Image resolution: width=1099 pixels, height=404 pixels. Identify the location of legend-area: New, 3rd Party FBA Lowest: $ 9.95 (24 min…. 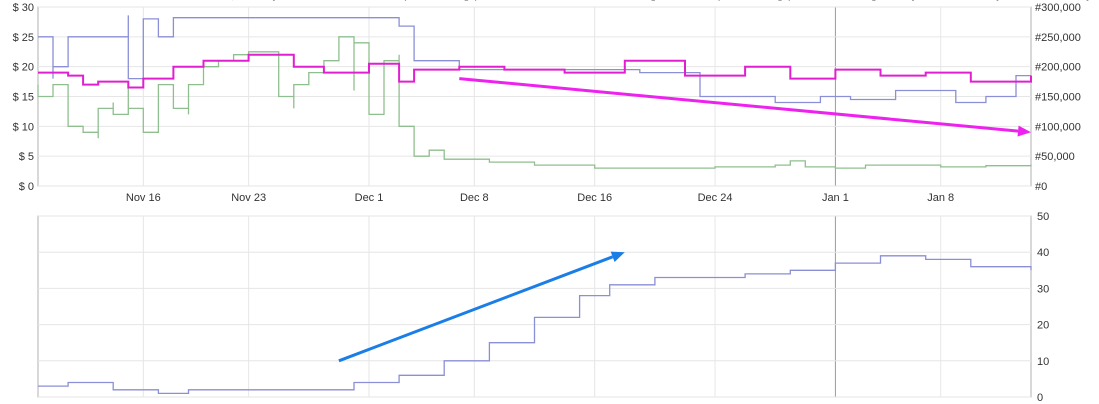
(655, 1).